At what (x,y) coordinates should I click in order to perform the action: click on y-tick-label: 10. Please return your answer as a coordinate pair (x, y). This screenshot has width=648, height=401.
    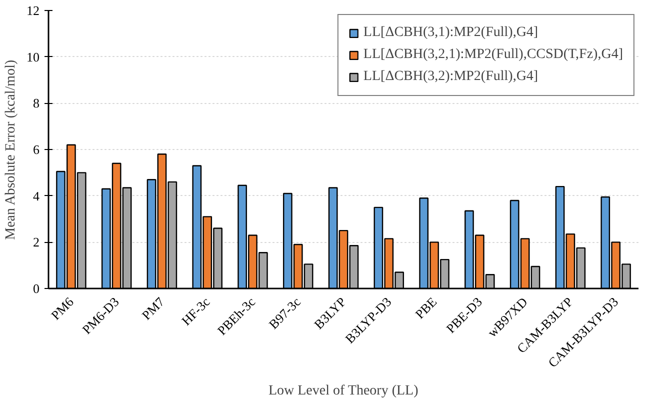
    Looking at the image, I should click on (33, 56).